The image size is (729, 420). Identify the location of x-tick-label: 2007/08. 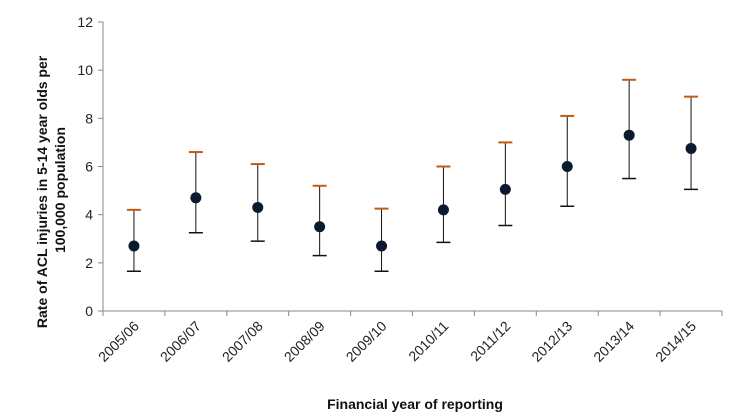
(242, 341).